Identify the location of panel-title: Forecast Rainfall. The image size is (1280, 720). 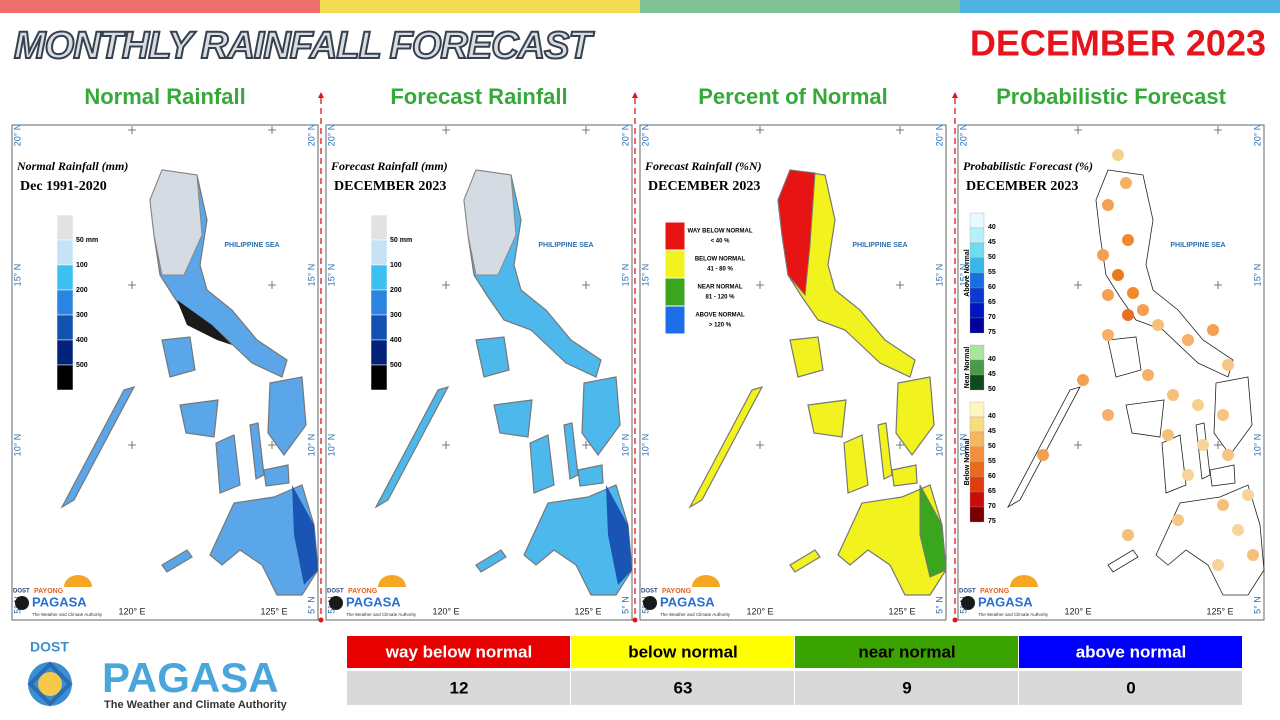
(478, 96).